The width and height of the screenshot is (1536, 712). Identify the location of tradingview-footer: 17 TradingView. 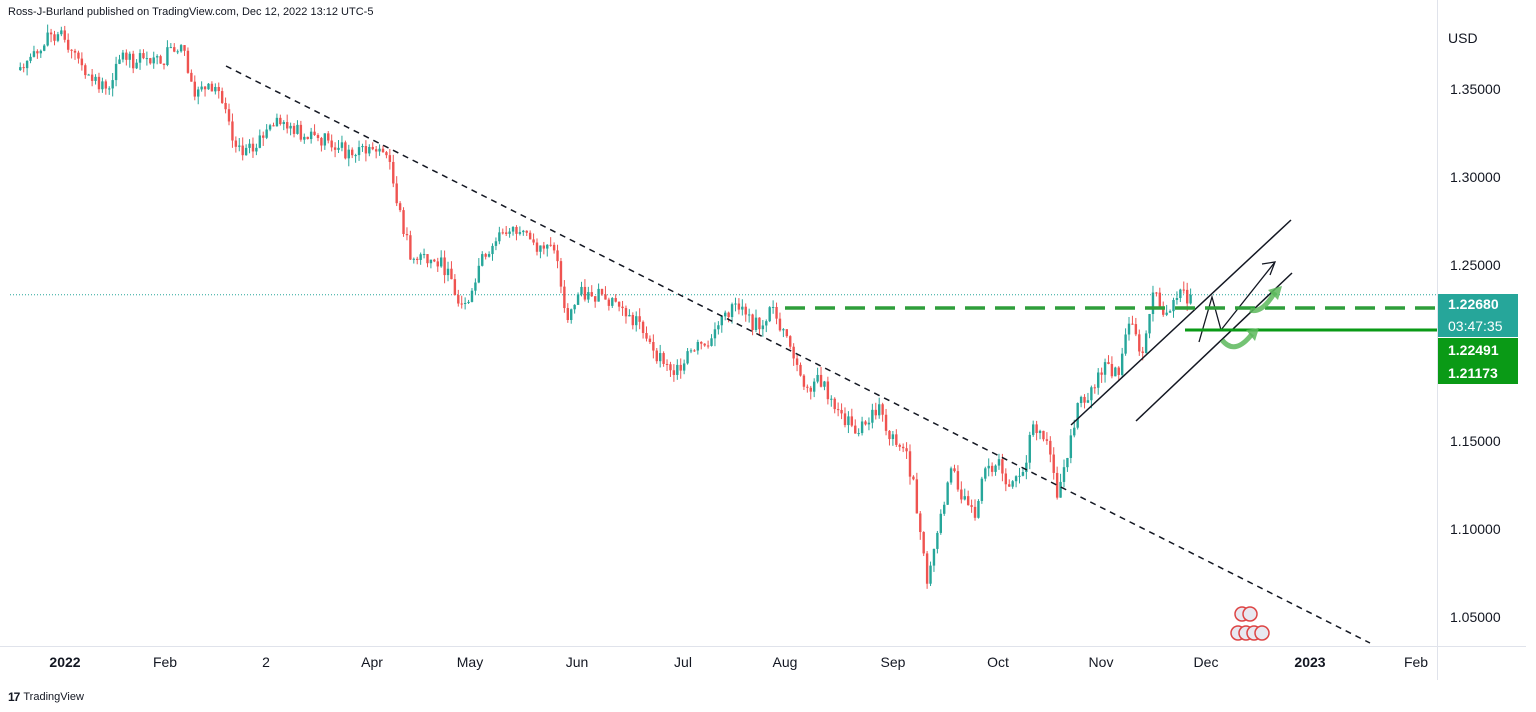
(46, 697).